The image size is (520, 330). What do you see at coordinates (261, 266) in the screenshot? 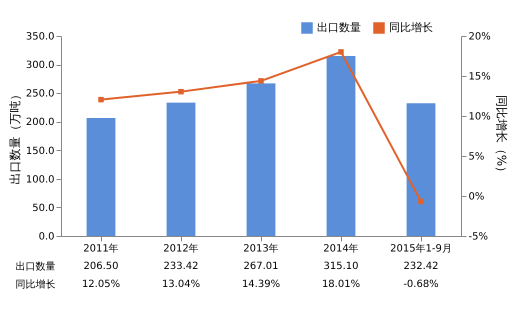
I see `data-label: 267.01` at bounding box center [261, 266].